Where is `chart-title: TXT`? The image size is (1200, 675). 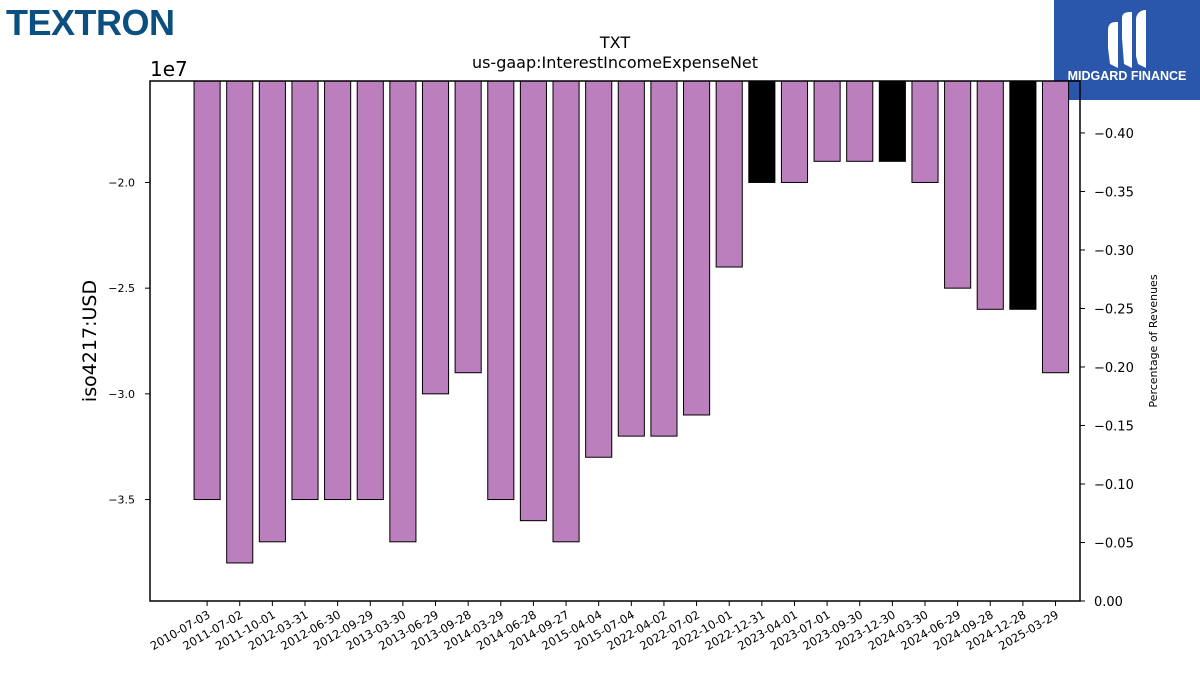
chart-title: TXT is located at coordinates (614, 42).